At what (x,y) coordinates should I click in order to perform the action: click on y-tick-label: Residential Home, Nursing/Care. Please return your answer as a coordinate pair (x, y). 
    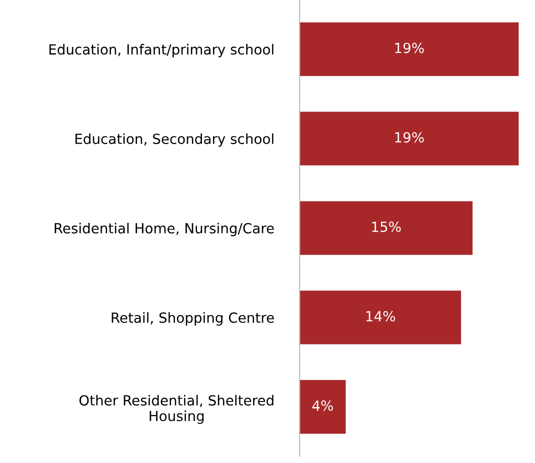
    Looking at the image, I should click on (164, 229).